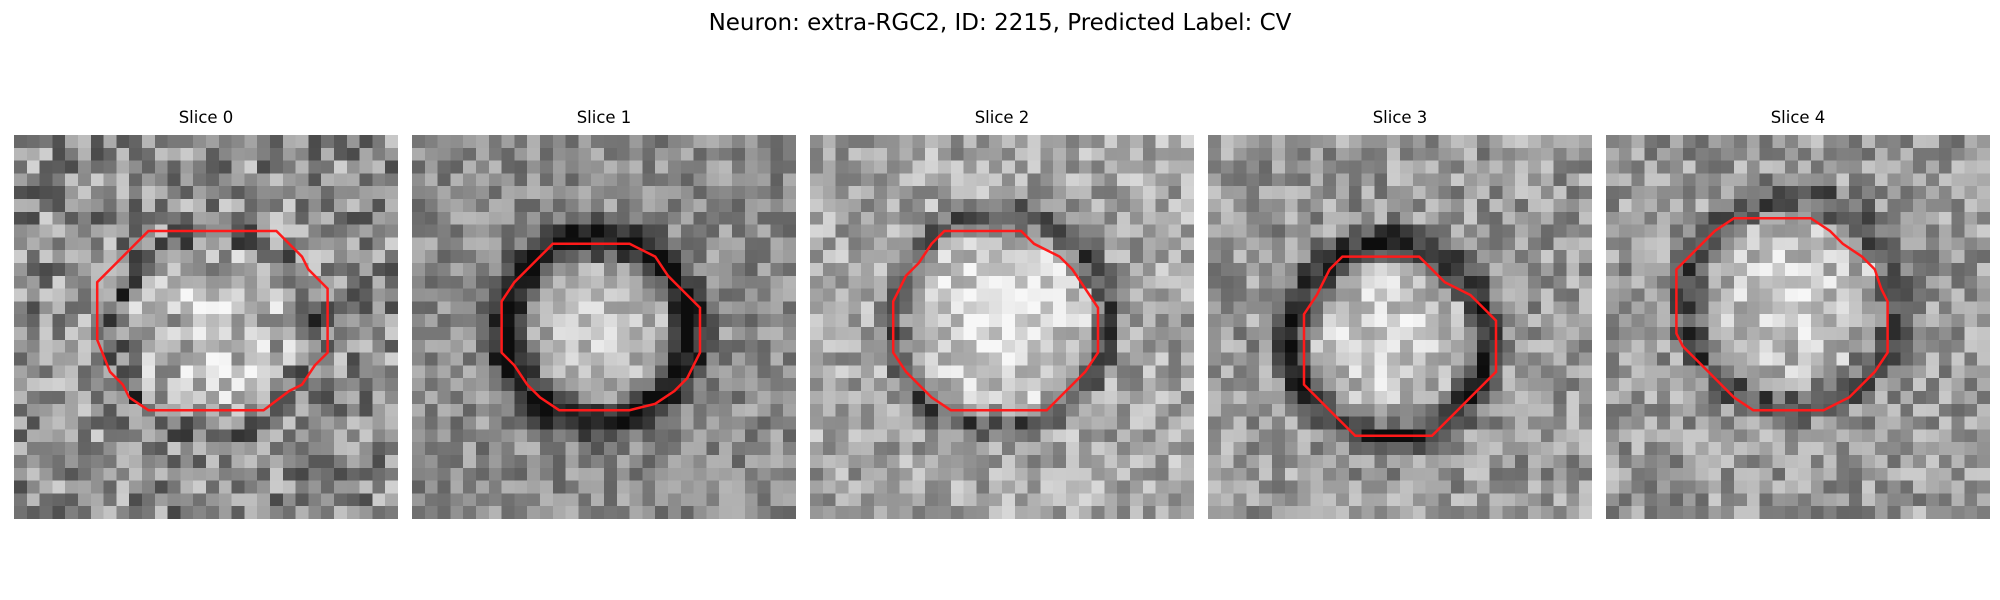  I want to click on slice-panel-2: Slice 2, so click(1002, 313).